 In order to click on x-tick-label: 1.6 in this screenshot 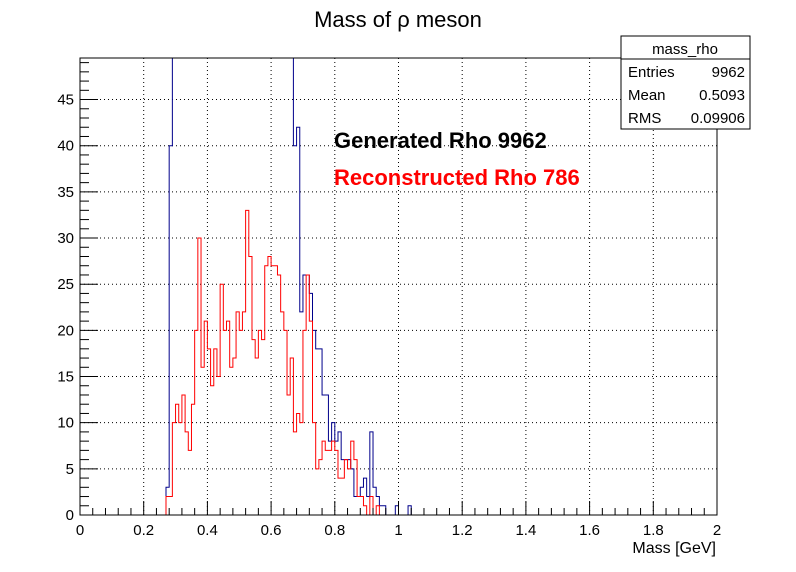, I will do `click(589, 530)`.